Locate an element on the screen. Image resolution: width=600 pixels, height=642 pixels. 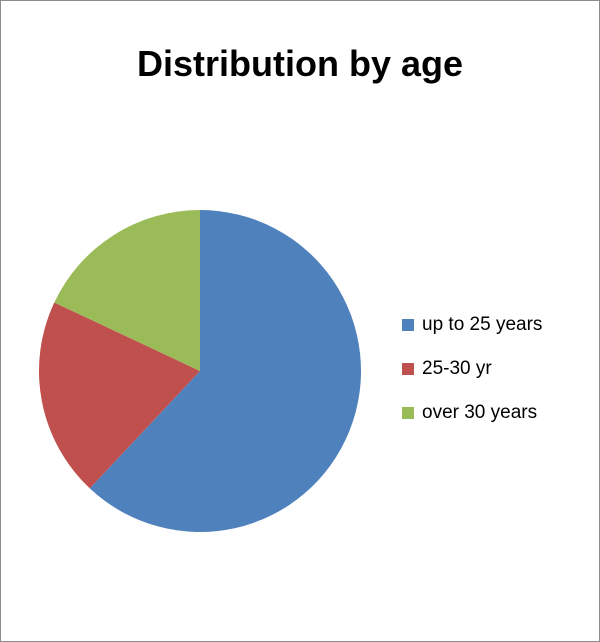
legend-item-over-30: over 30 years is located at coordinates (472, 413).